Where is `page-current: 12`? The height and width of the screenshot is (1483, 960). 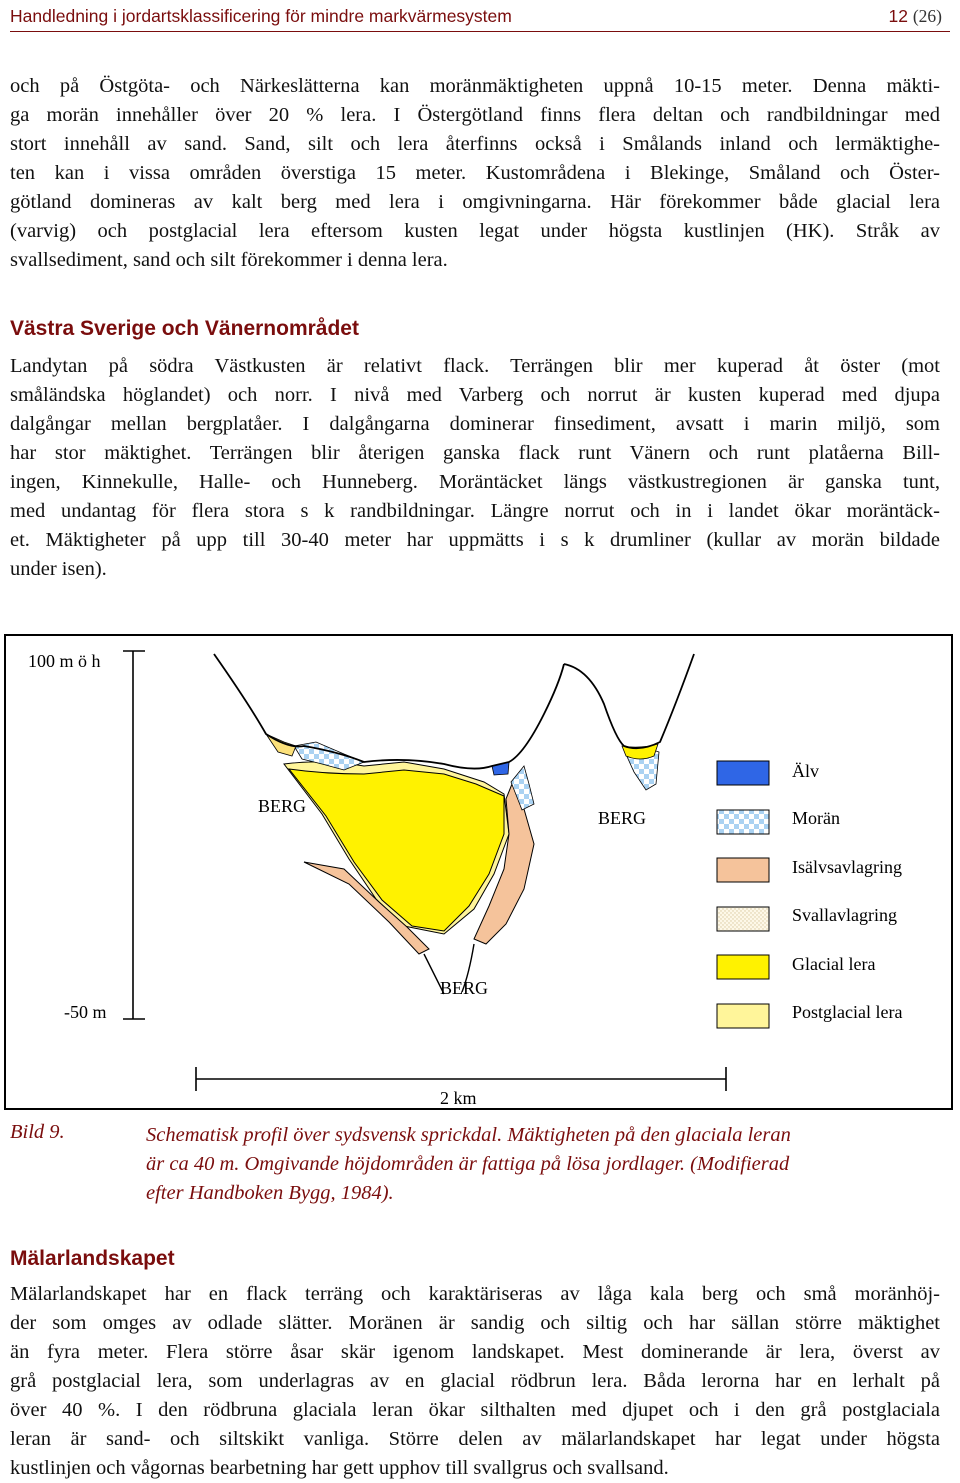
page-current: 12 is located at coordinates (898, 16).